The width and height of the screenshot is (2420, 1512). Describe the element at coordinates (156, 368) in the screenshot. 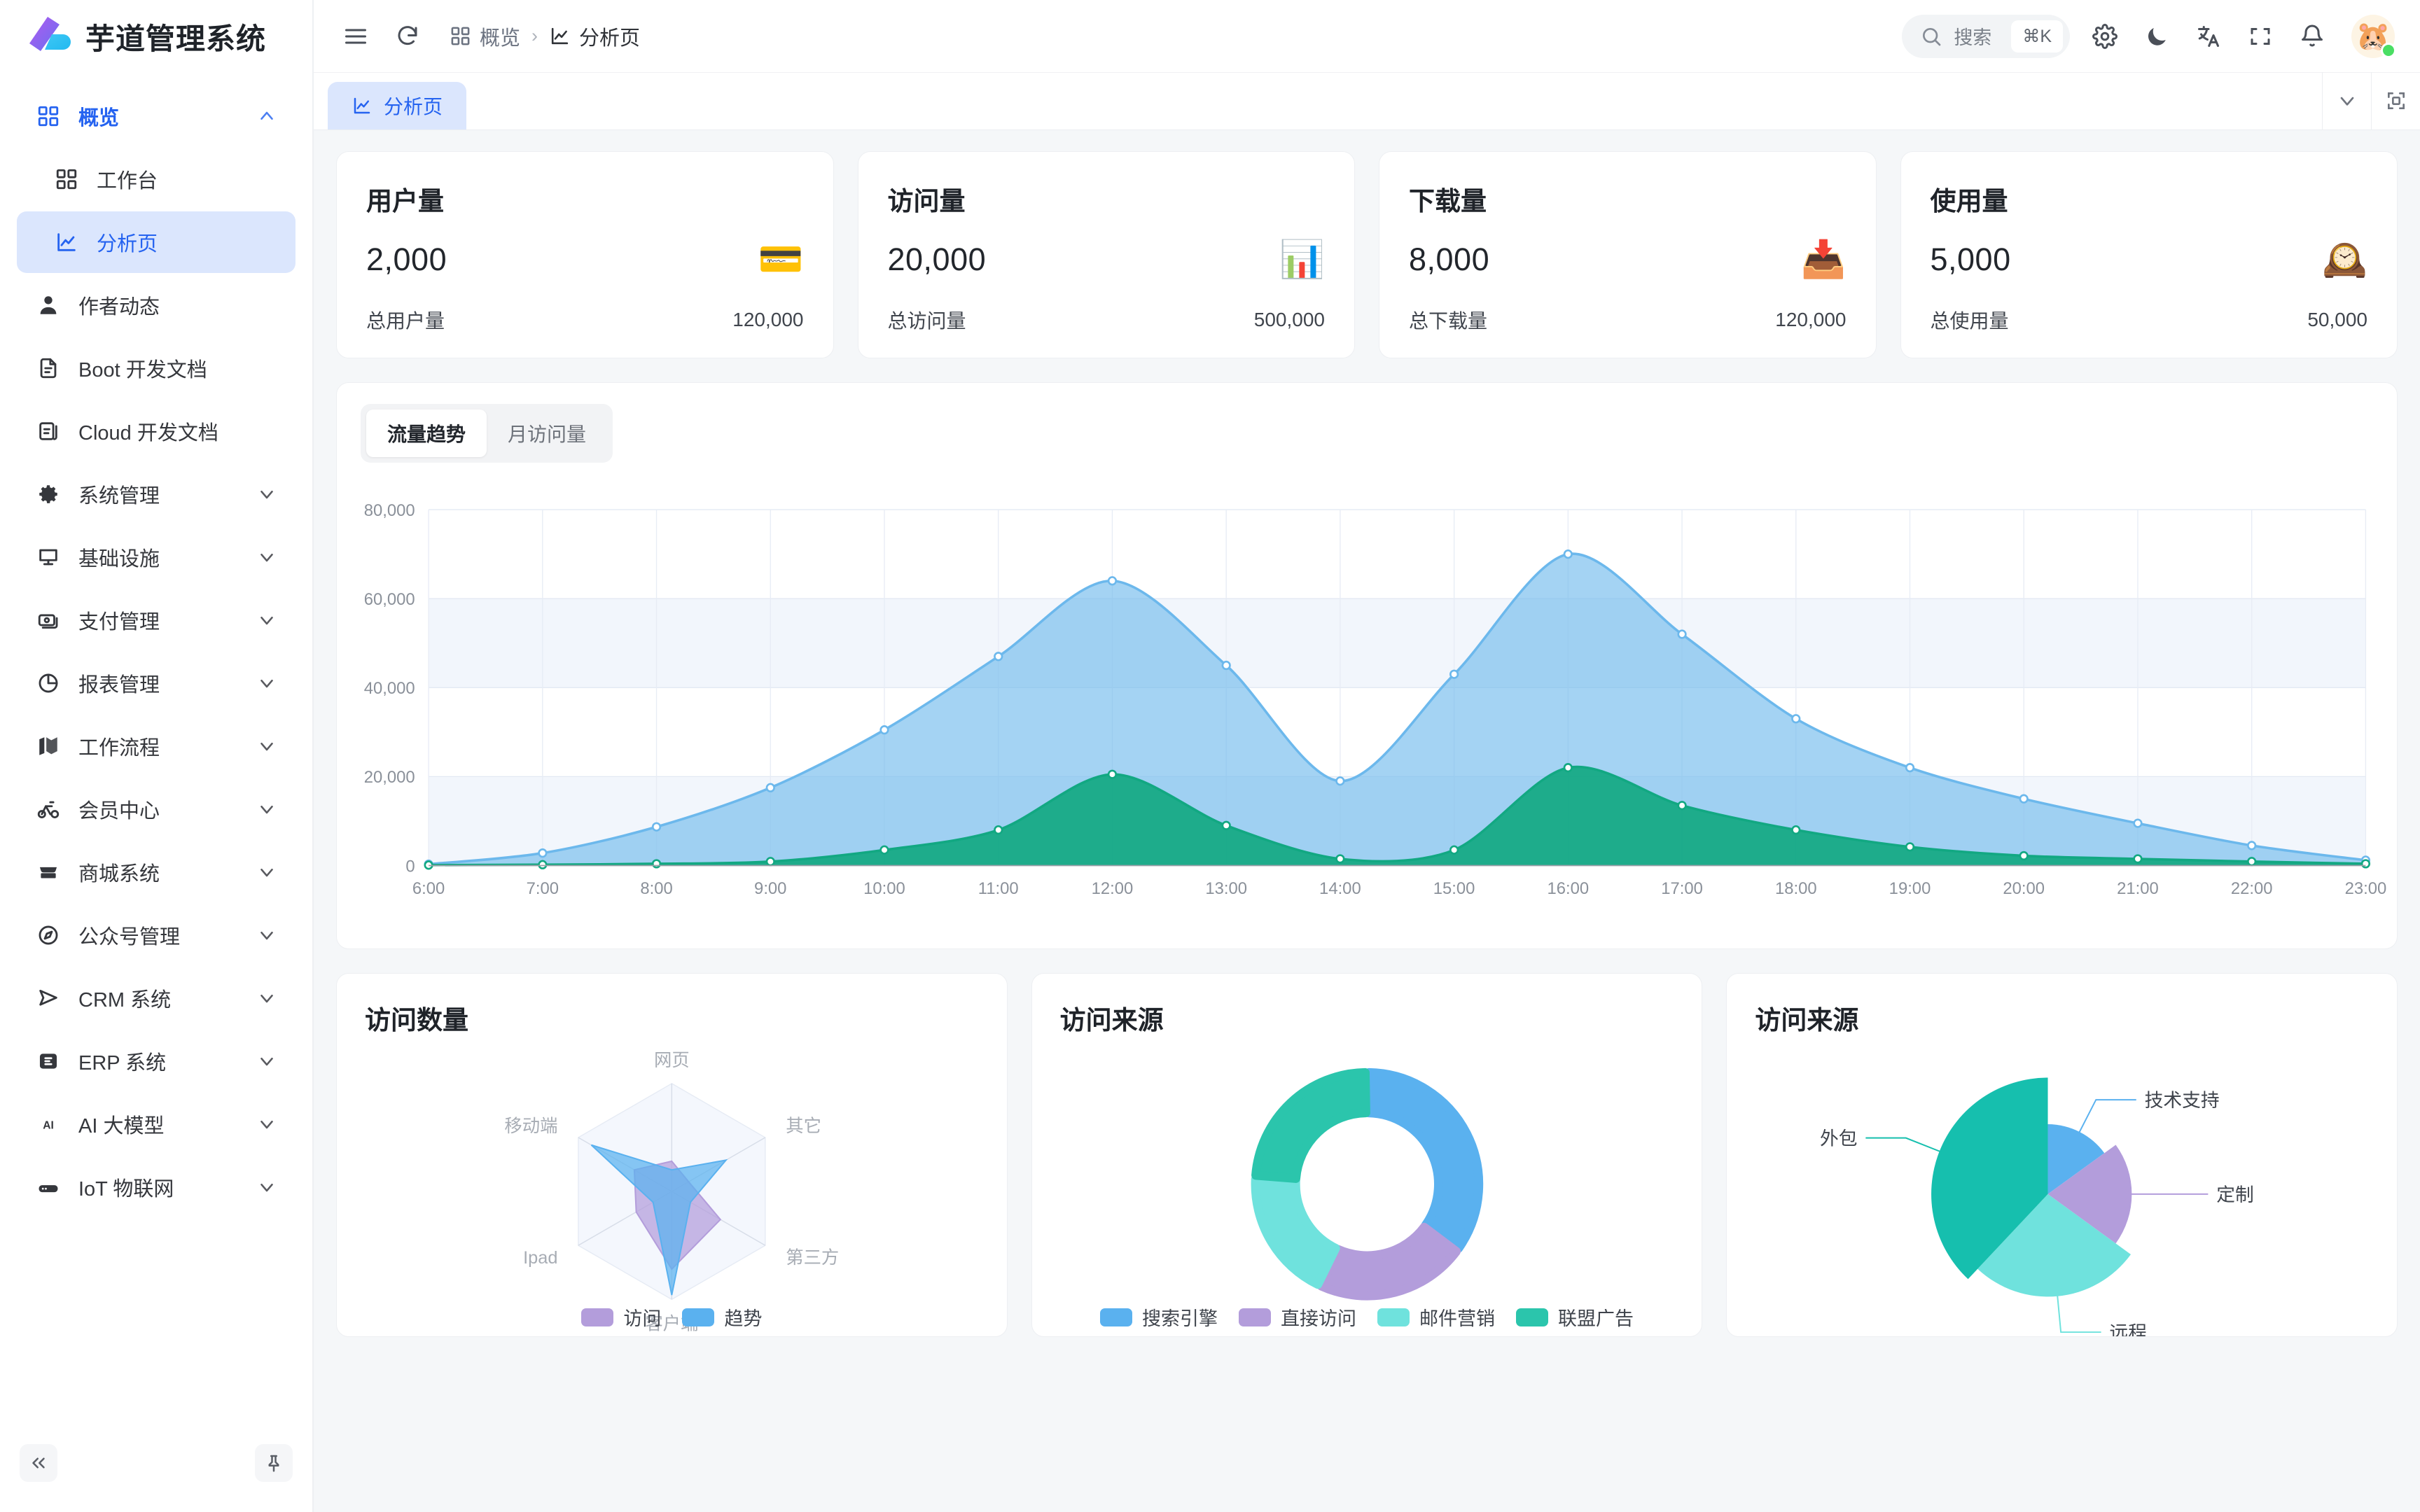

I see `sidebar-item-4: Boot 开发文档` at that location.